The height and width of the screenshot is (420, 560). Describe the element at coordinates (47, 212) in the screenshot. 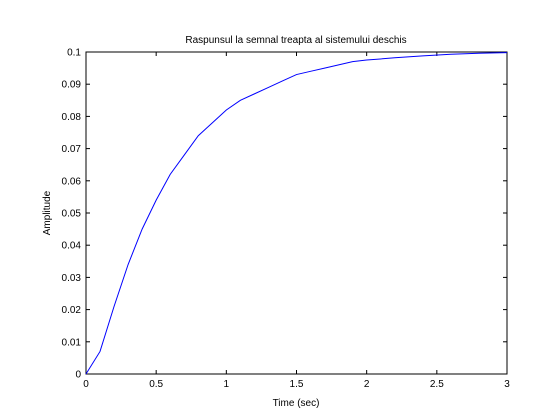

I see `y-axis-label: Amplitude` at that location.